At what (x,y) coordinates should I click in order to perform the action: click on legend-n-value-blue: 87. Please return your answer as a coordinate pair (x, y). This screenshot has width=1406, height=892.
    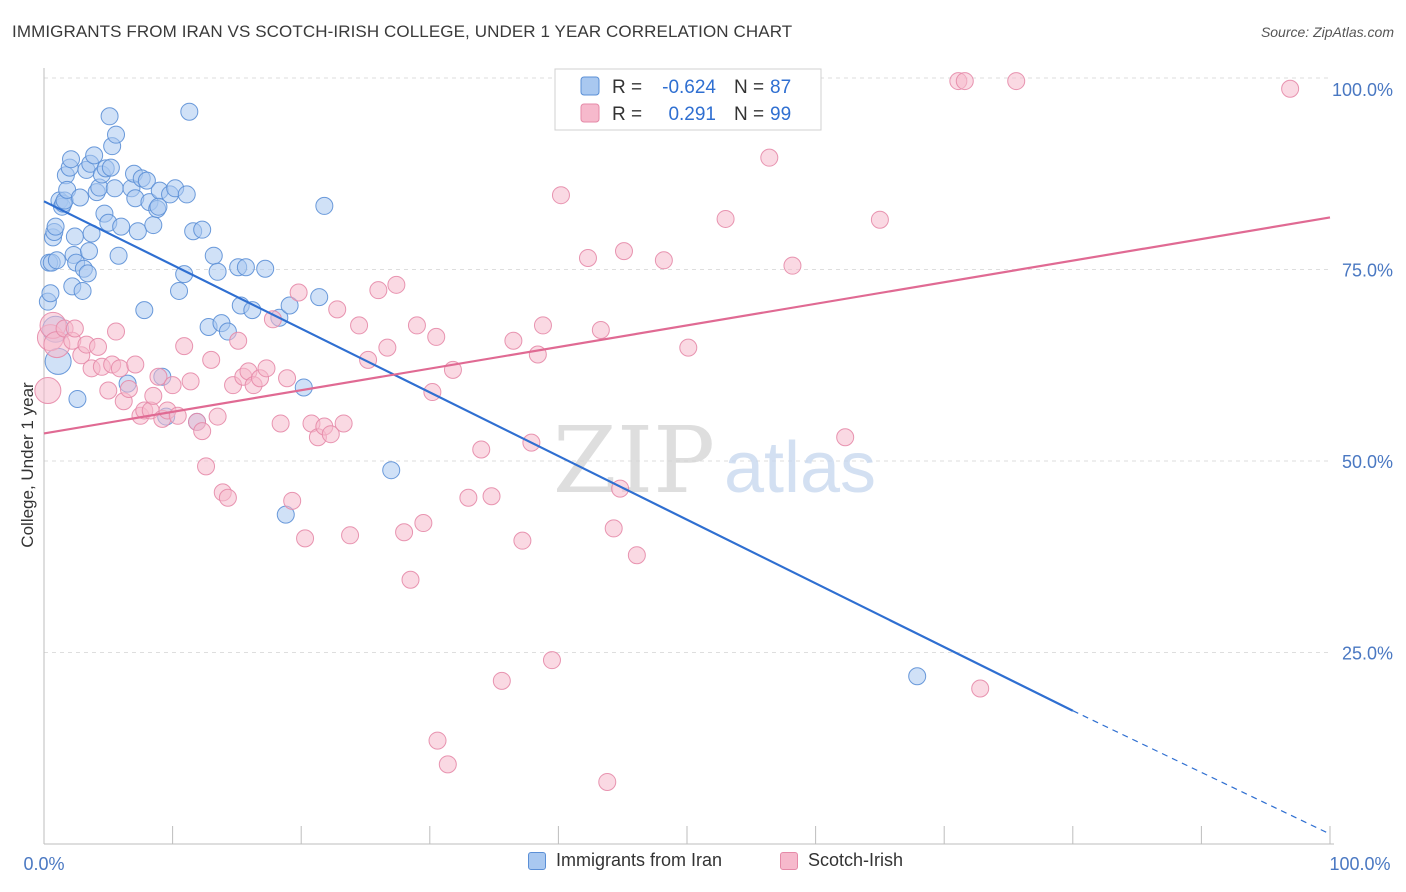
    Looking at the image, I should click on (780, 87).